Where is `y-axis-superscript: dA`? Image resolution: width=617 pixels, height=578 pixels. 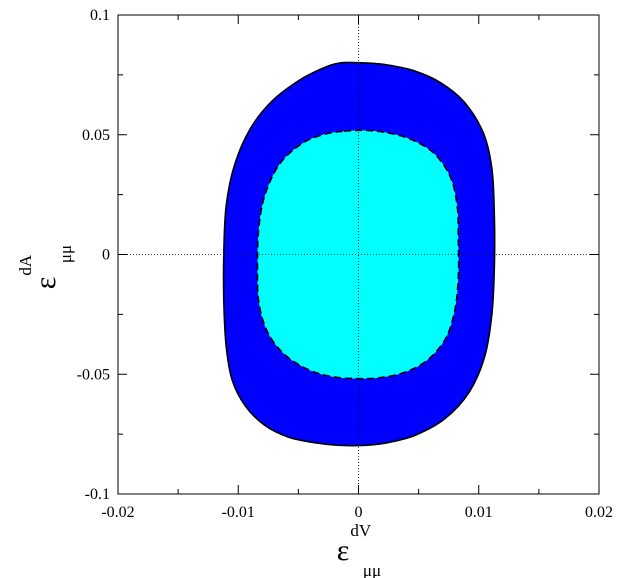 y-axis-superscript: dA is located at coordinates (25, 265).